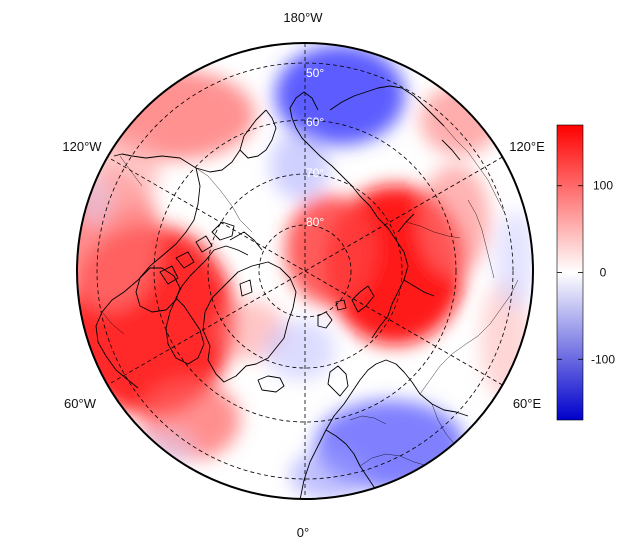  I want to click on colorbar: -100 0 100, so click(585, 272).